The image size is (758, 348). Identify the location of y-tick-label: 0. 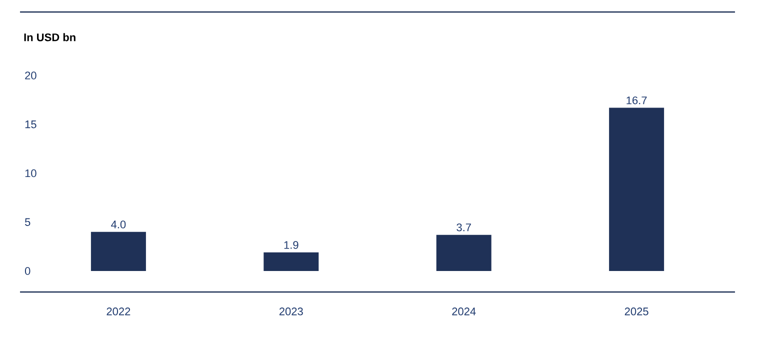
(27, 271).